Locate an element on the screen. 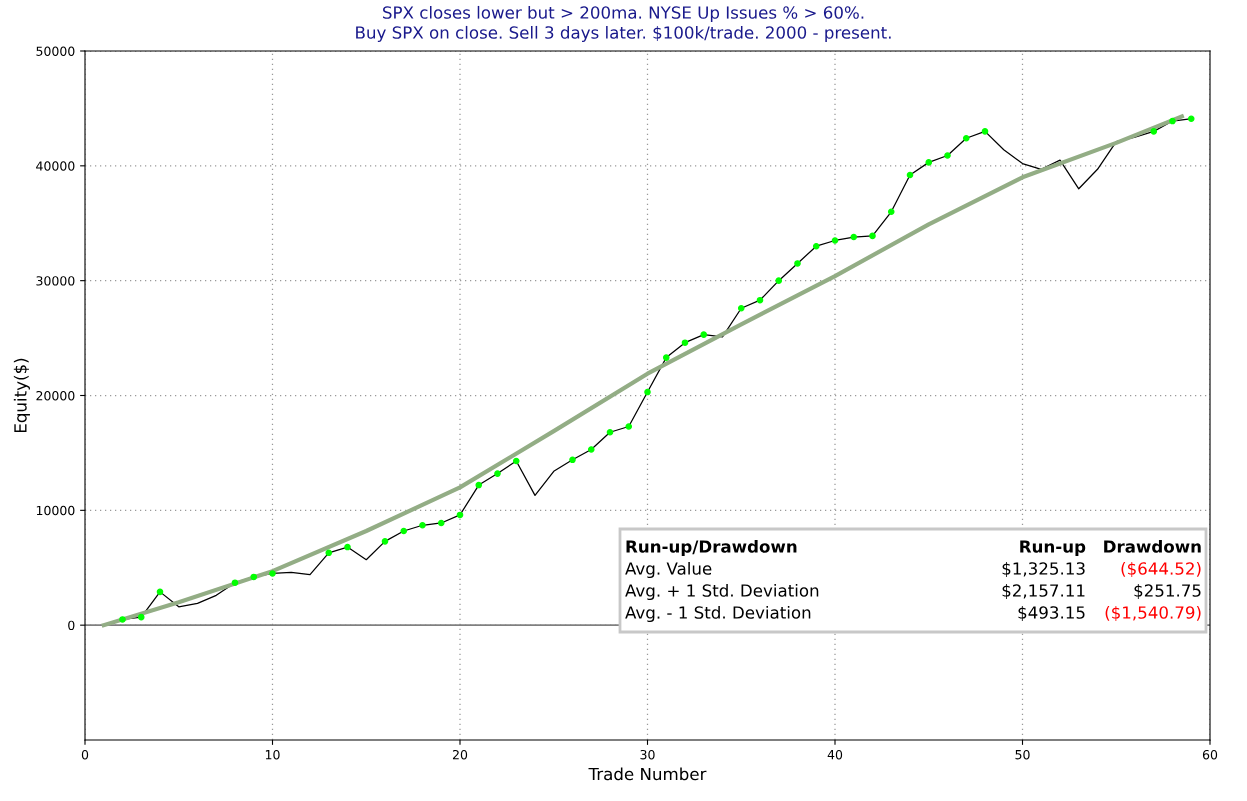  x-tick-label: 20 is located at coordinates (460, 754).